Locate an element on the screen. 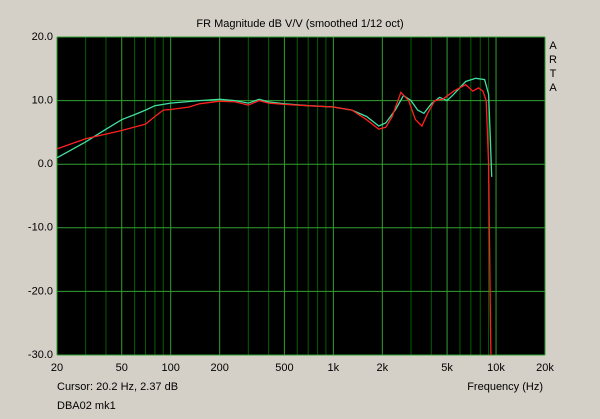 The height and width of the screenshot is (419, 600). brand-letter: T is located at coordinates (553, 74).